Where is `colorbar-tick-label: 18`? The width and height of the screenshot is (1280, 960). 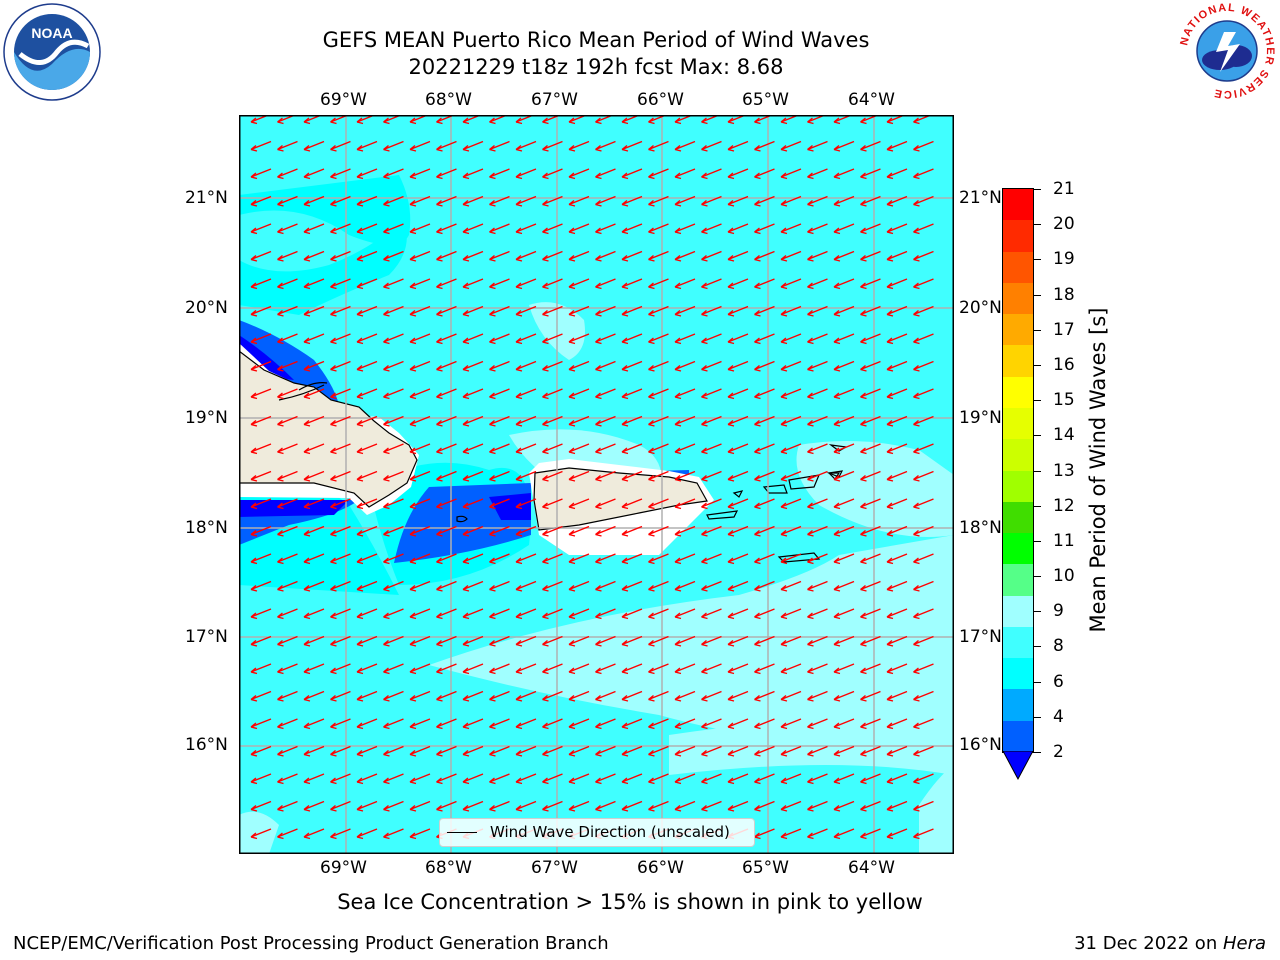 colorbar-tick-label: 18 is located at coordinates (1064, 294).